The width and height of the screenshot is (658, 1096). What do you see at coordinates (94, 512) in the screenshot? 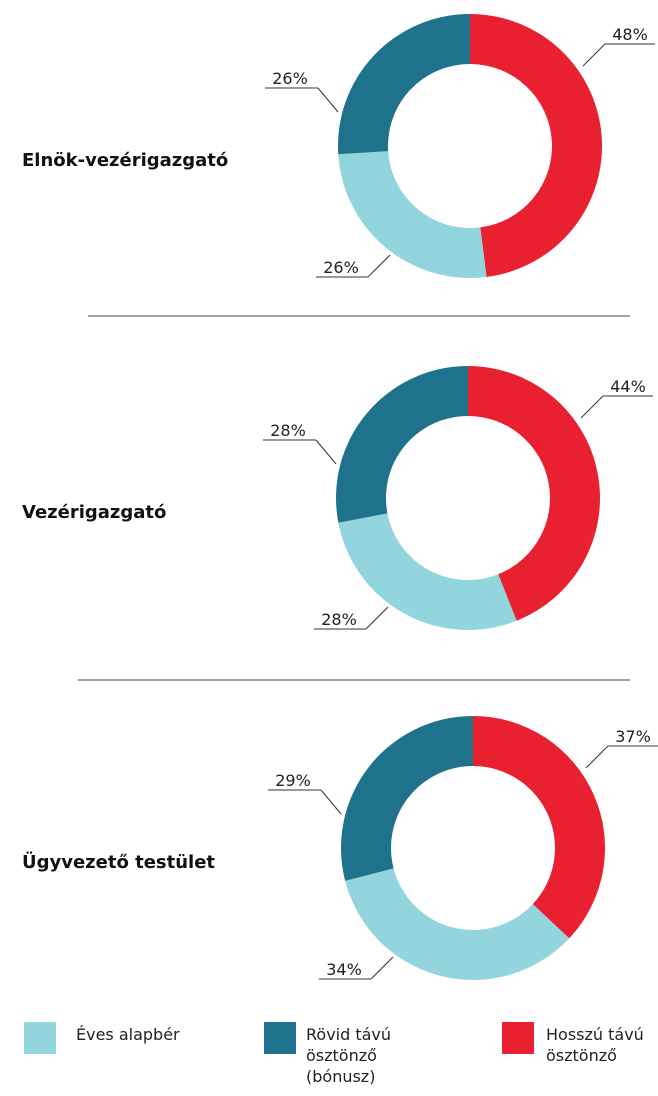
I see `chart-title: Vezérigazgató` at bounding box center [94, 512].